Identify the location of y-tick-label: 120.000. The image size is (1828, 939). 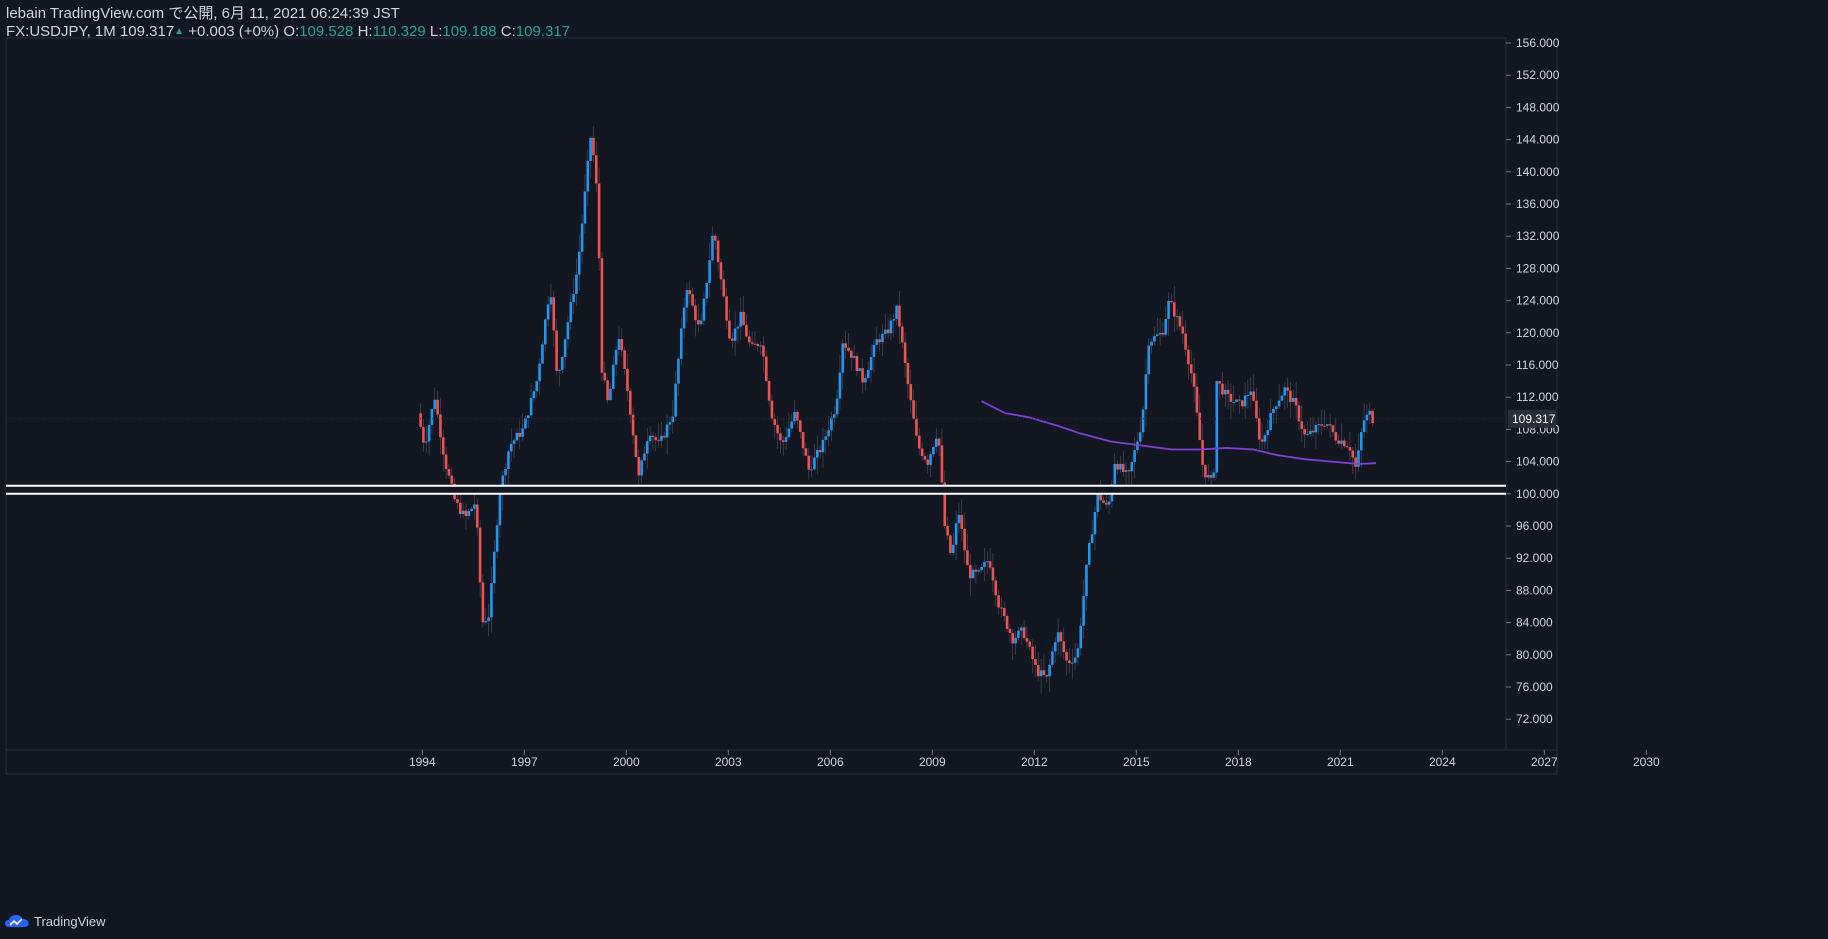
(1538, 333).